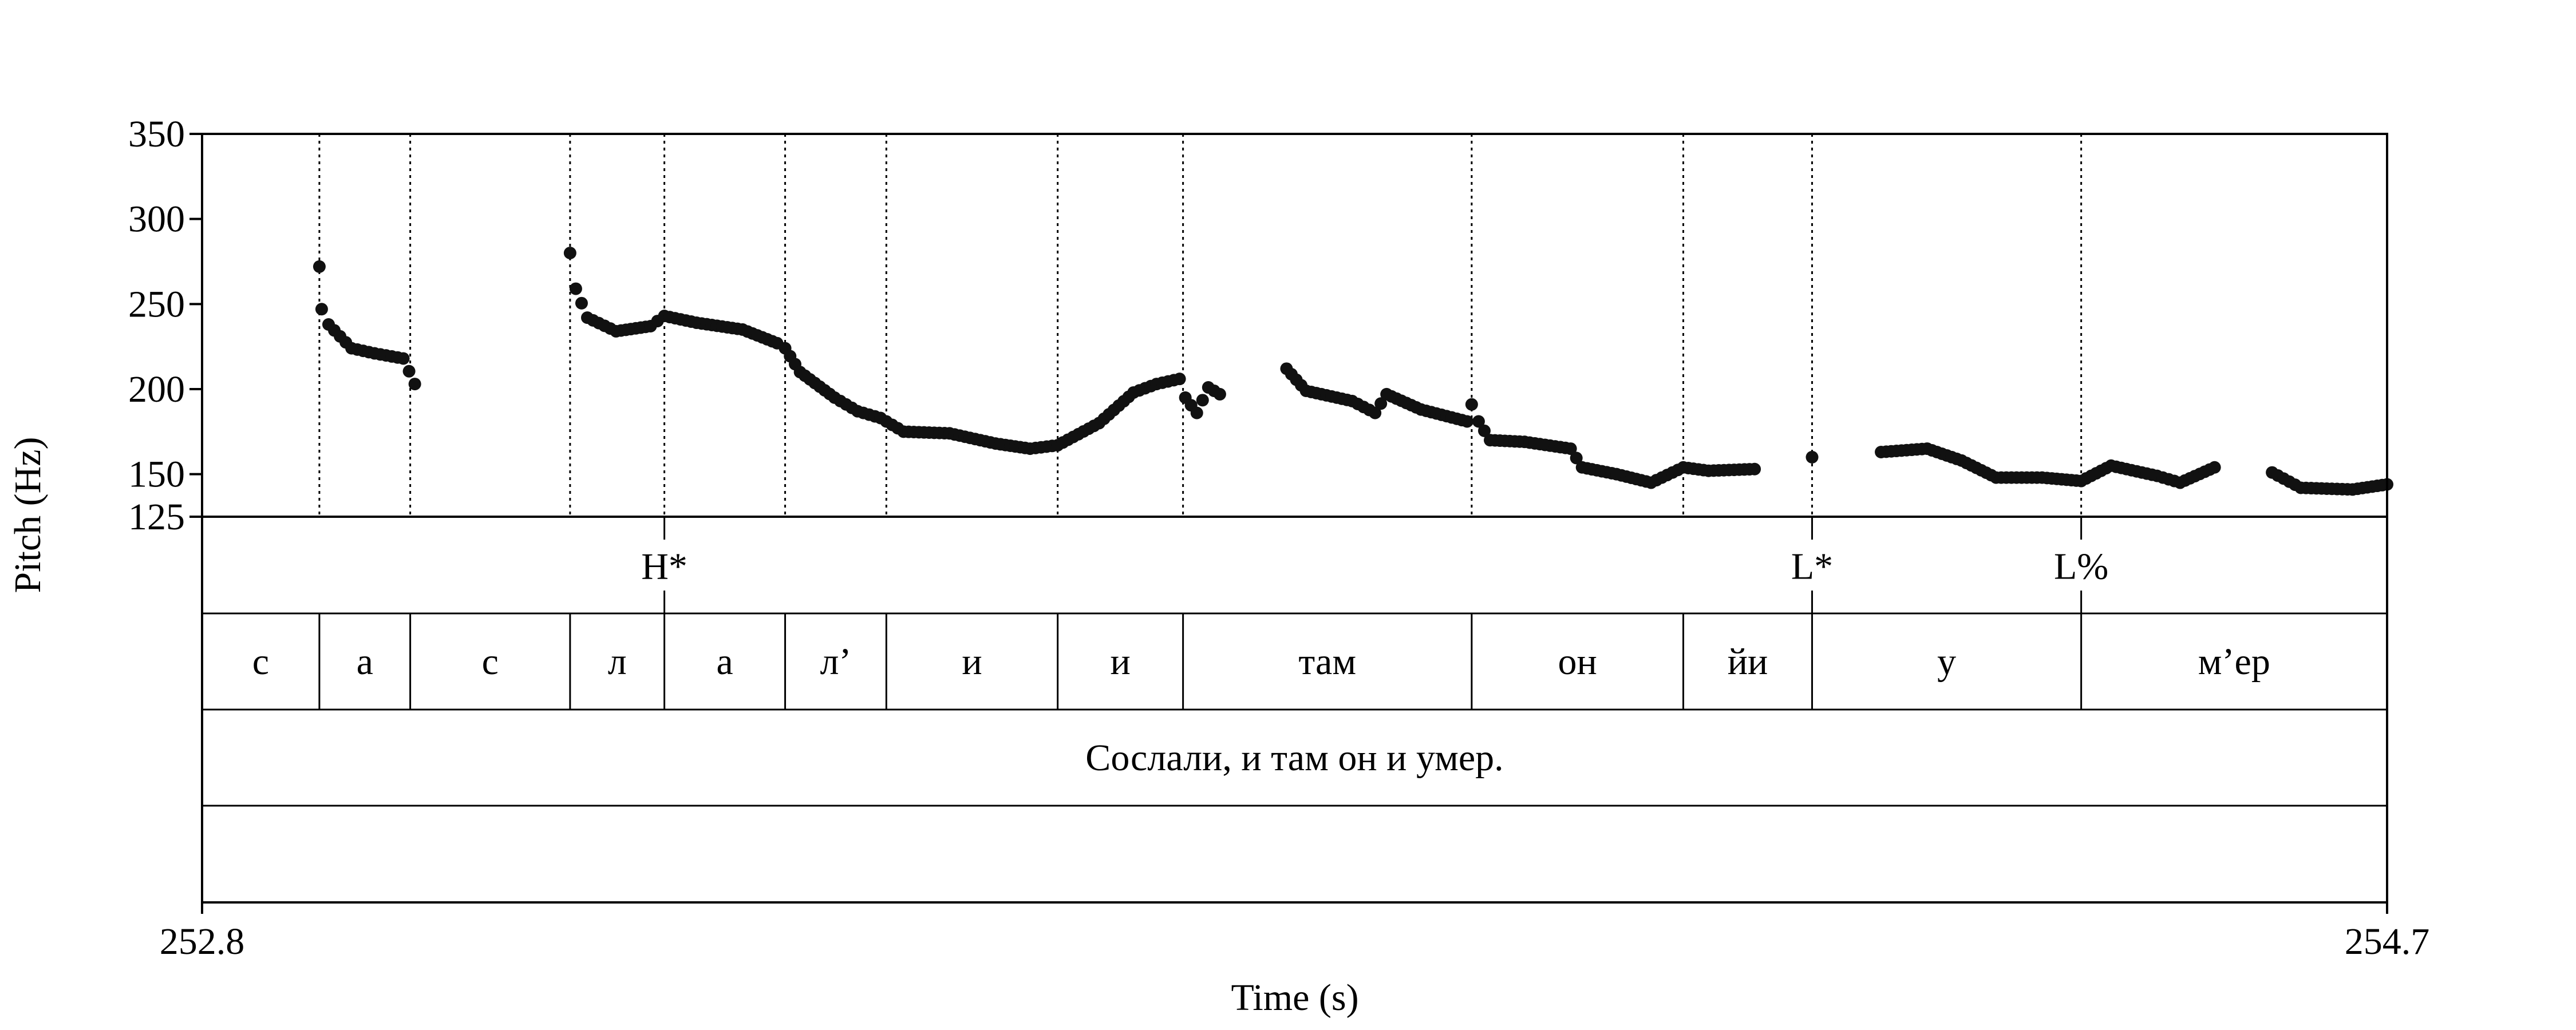  Describe the element at coordinates (156, 219) in the screenshot. I see `y-tick-label: 300` at that location.